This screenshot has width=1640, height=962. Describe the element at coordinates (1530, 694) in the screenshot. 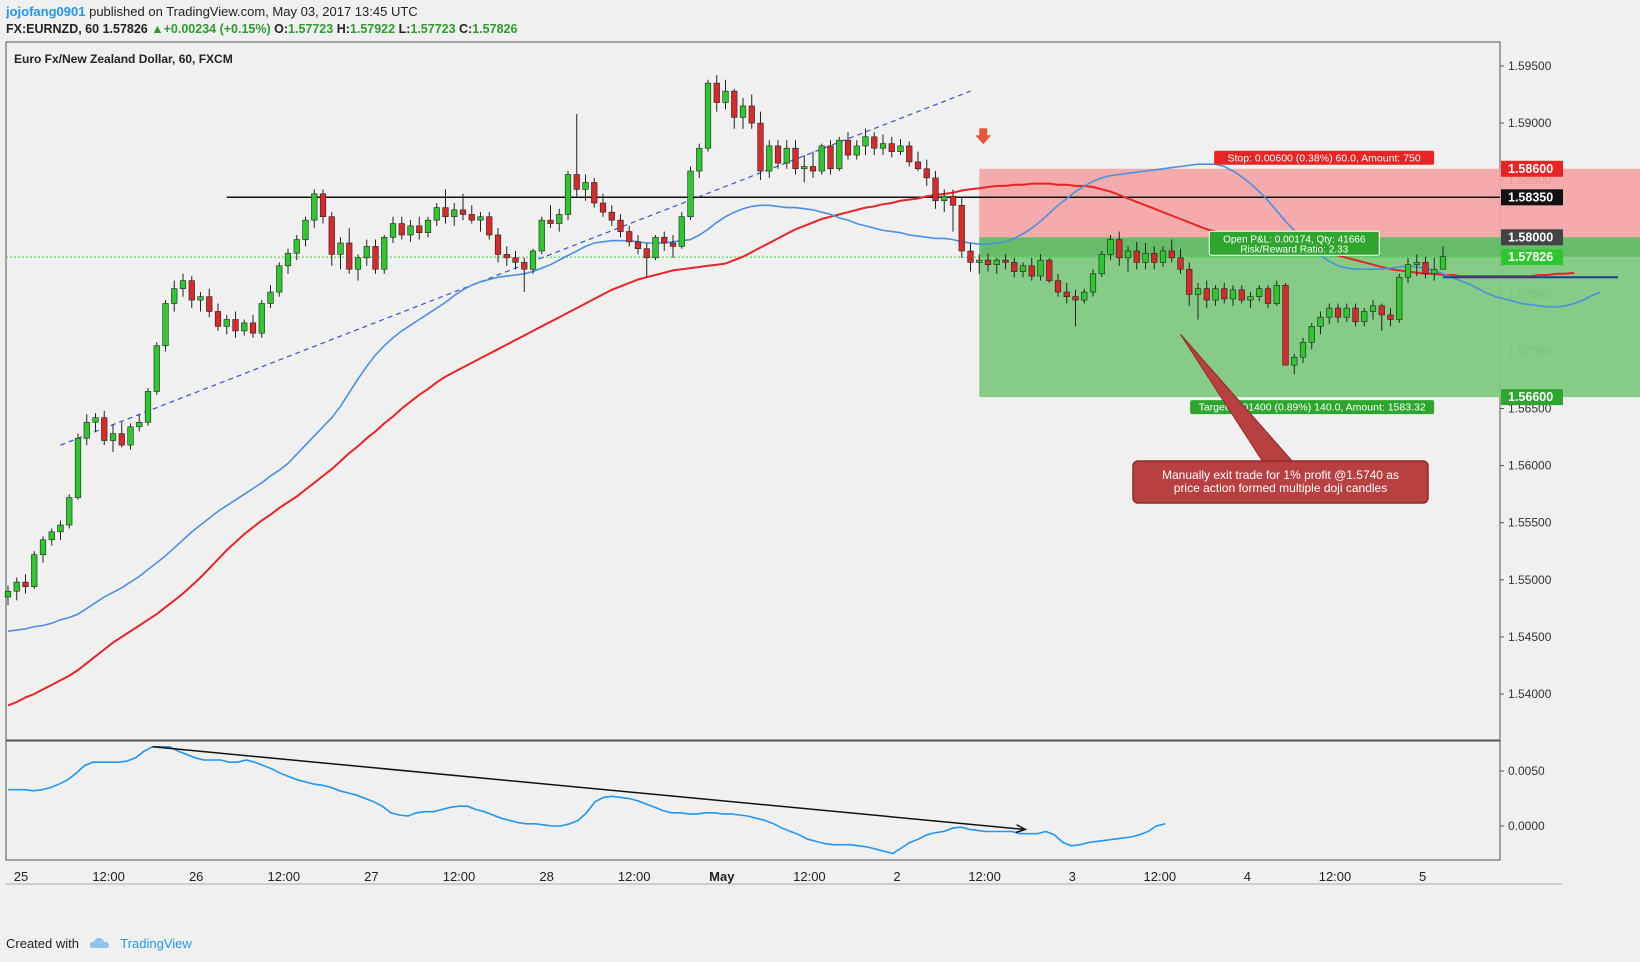

I see `price-tick-label: 1.54000` at that location.